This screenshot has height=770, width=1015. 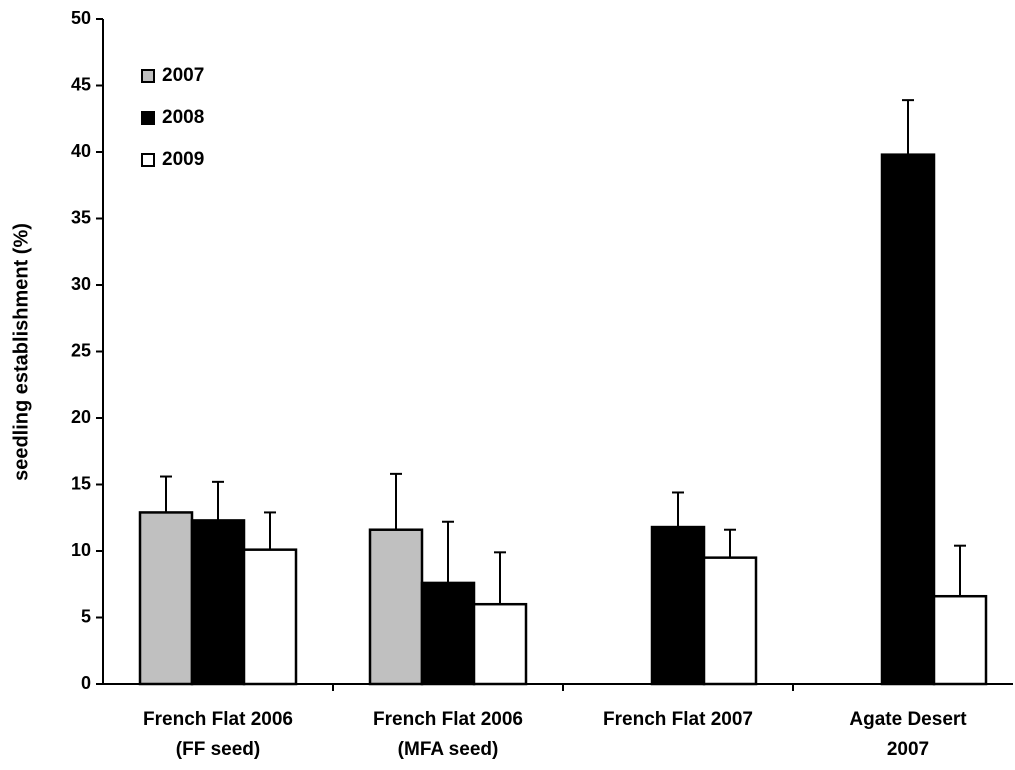 I want to click on legend-label: 2007, so click(x=183, y=75).